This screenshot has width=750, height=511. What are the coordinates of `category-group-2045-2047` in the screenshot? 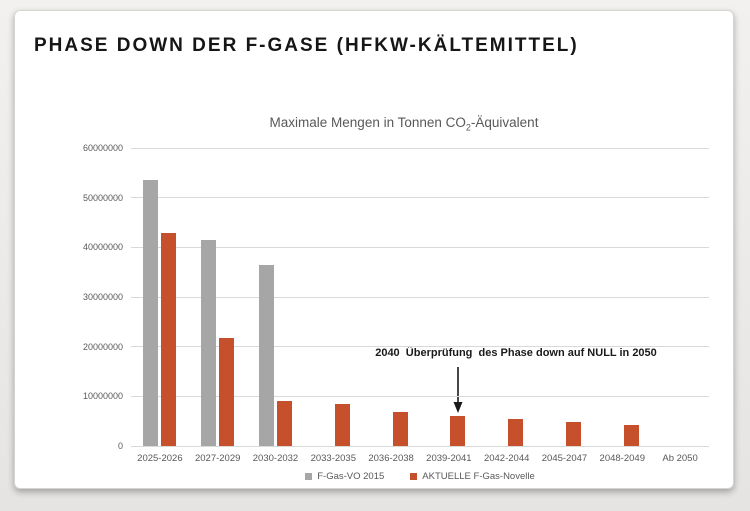 It's located at (565, 297).